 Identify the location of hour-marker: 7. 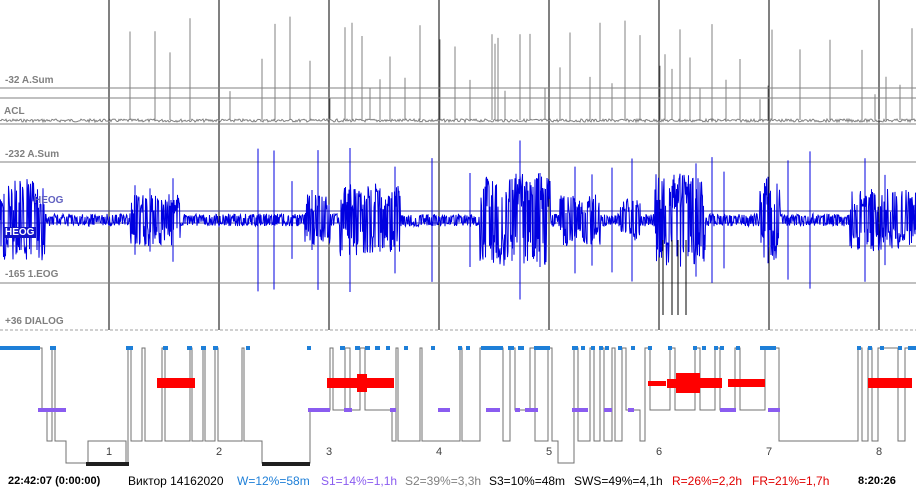
(769, 452).